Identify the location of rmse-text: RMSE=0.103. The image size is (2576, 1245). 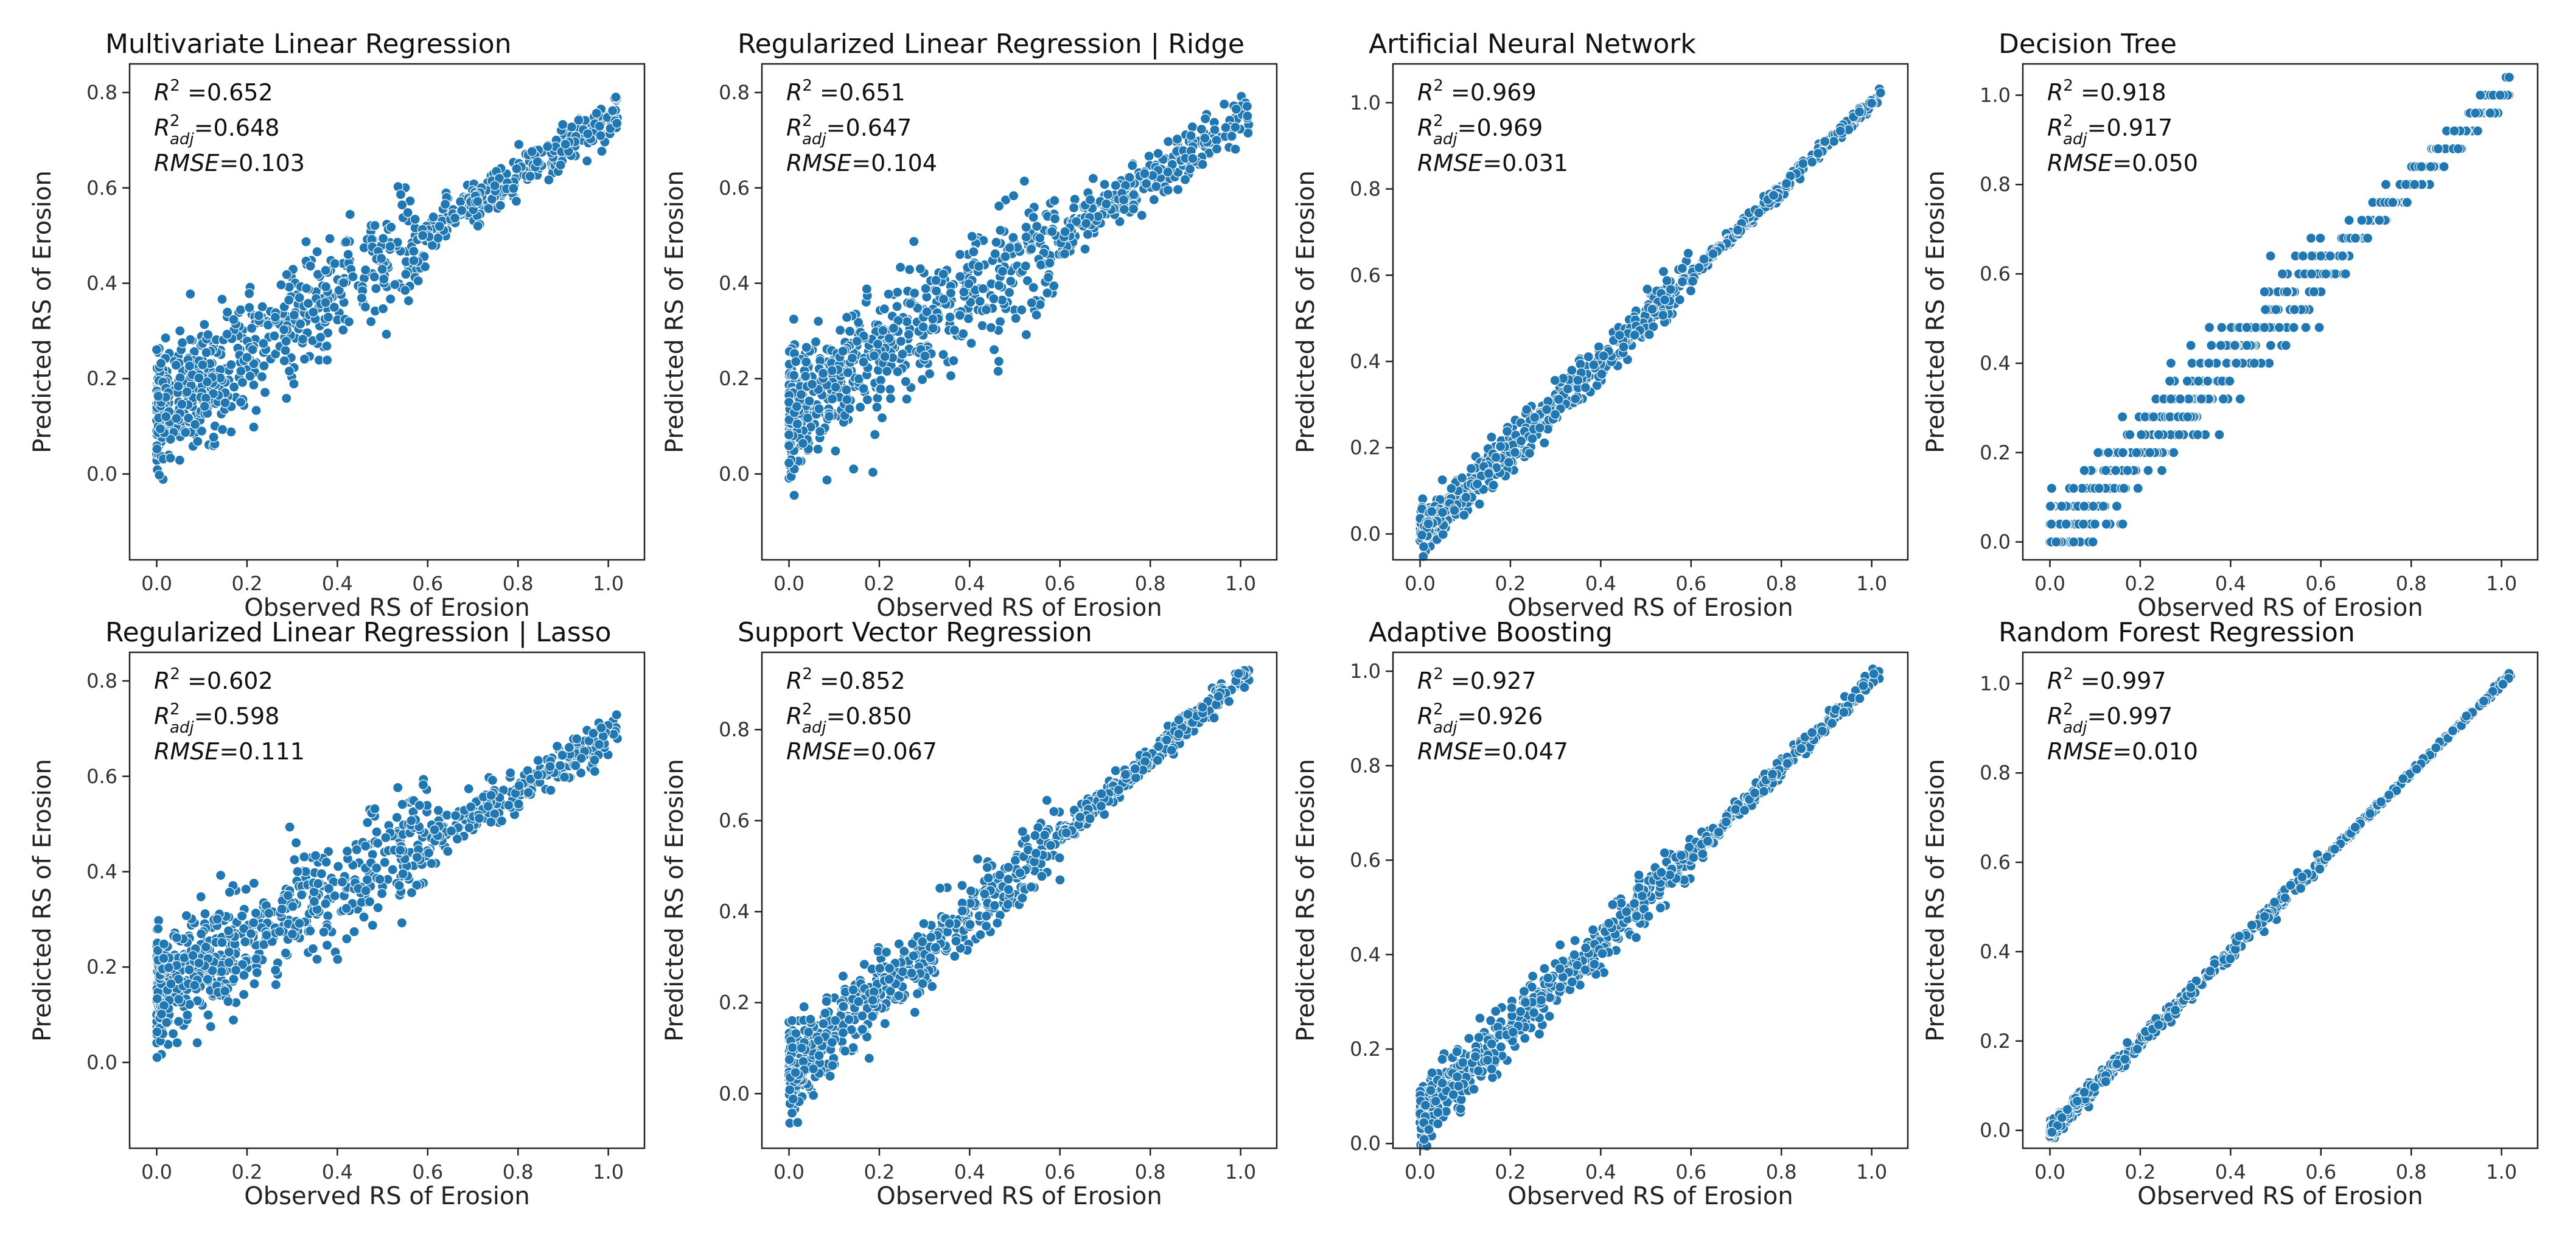
(229, 163).